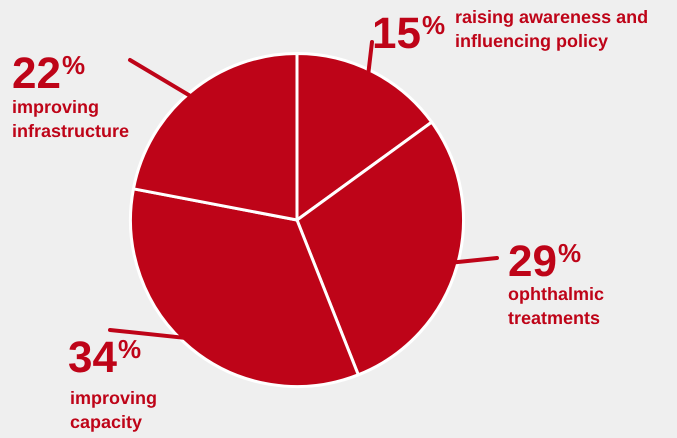  I want to click on data-label: 29%, so click(545, 261).